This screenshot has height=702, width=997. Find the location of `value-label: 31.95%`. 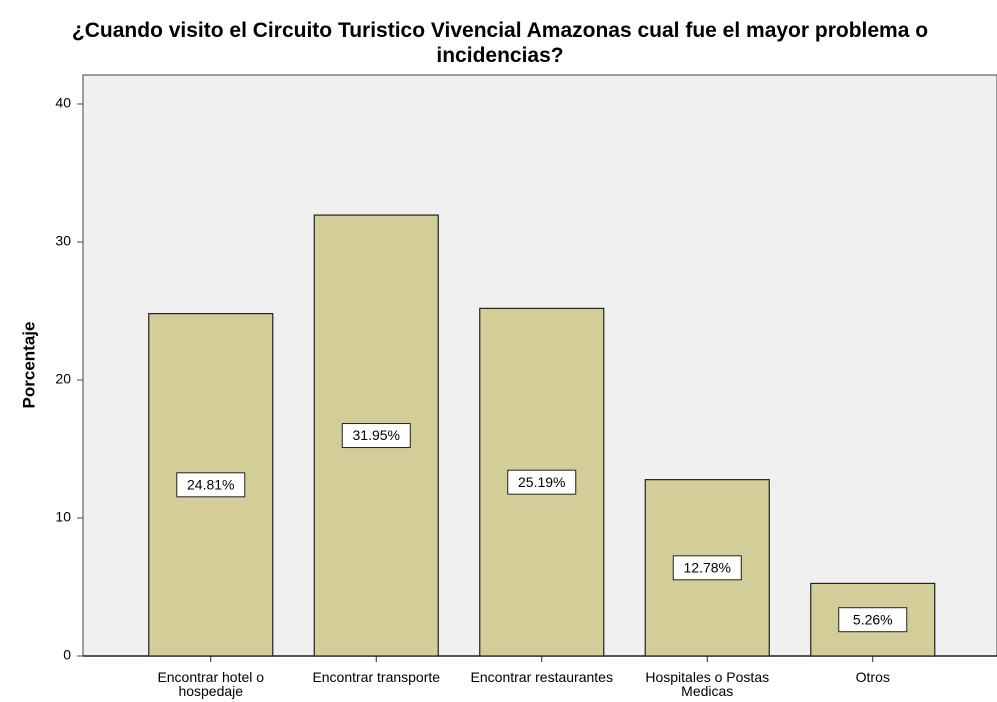

value-label: 31.95% is located at coordinates (376, 435).